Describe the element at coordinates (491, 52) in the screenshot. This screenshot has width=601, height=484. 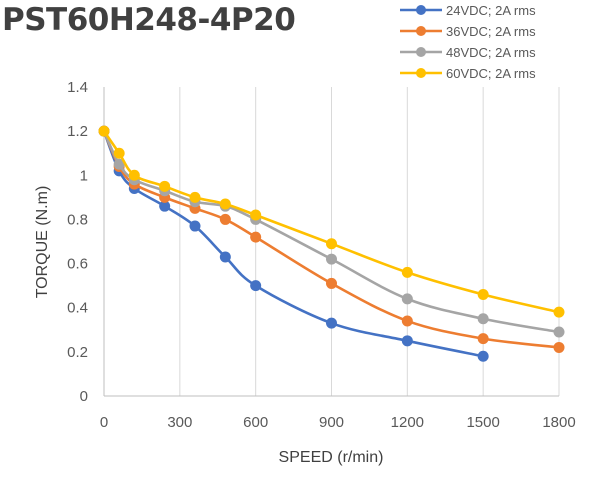
I see `legend-label: 48VDC; 2A rms` at that location.